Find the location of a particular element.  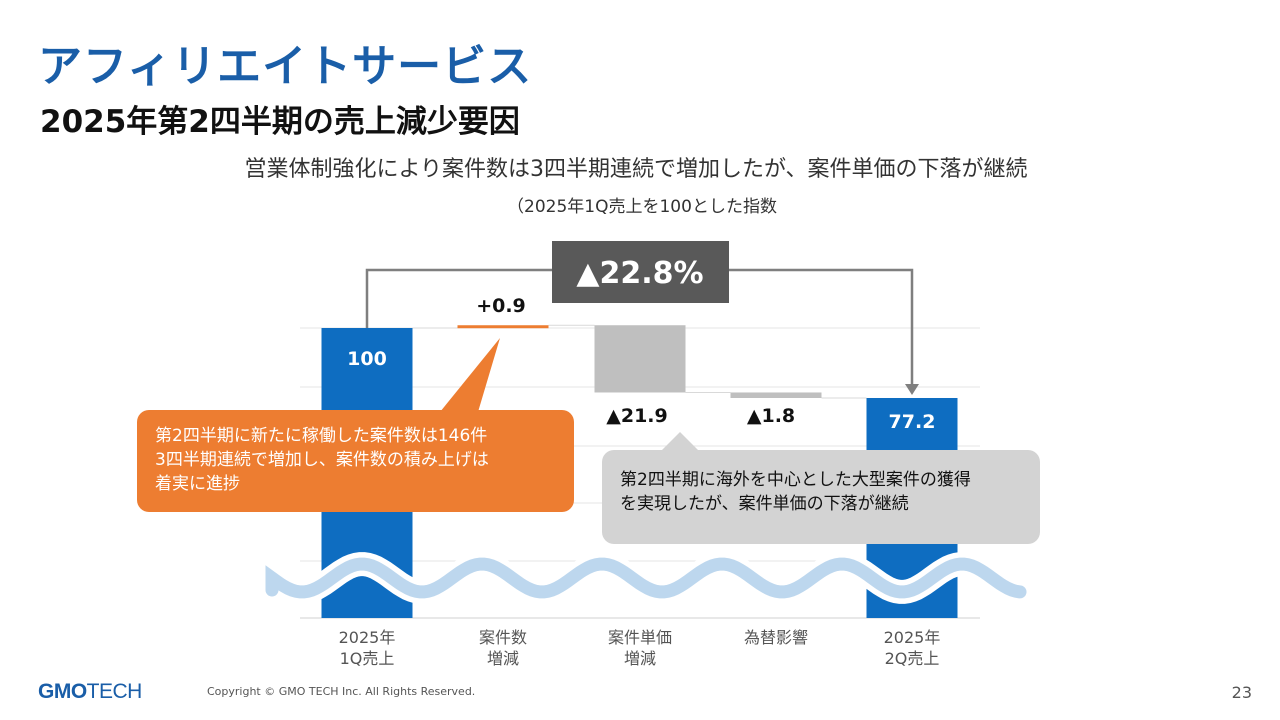

slide-title: アフィリエイトサービス is located at coordinates (285, 66).